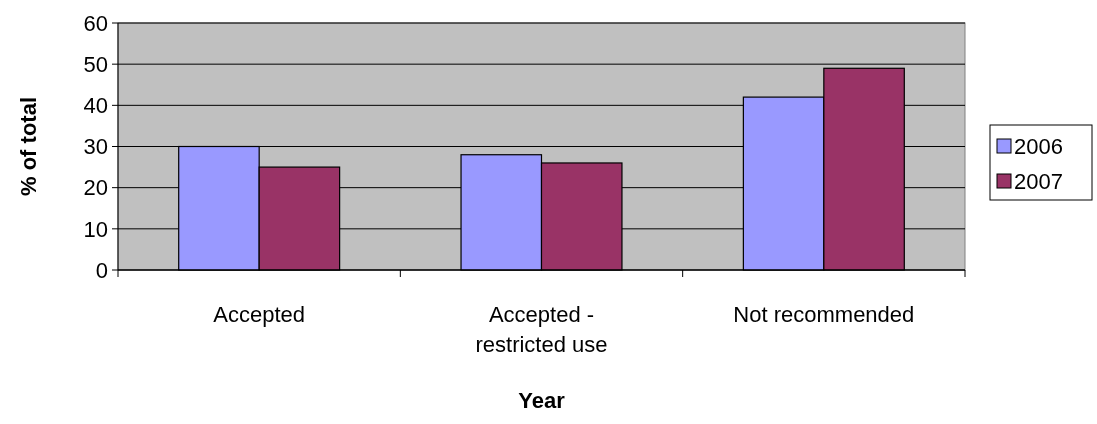  What do you see at coordinates (824, 314) in the screenshot?
I see `x-tick-label: Not recommended` at bounding box center [824, 314].